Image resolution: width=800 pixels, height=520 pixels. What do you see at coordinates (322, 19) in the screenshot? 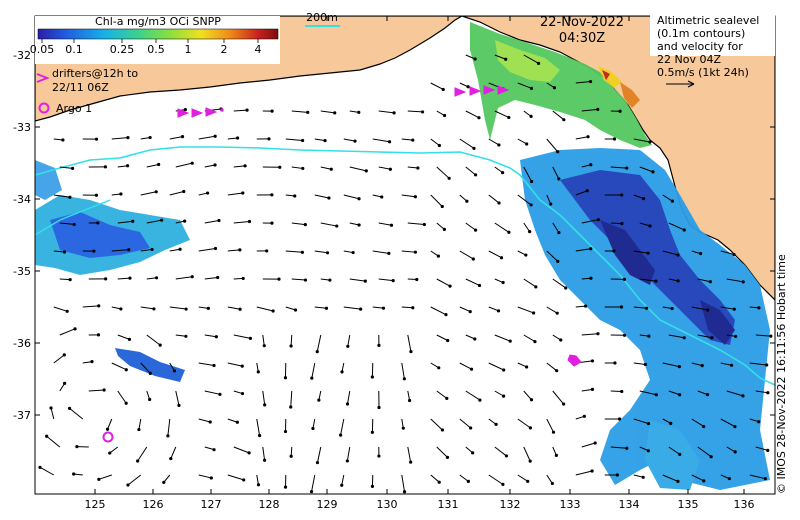
I see `bathymetry-legend: 200m` at bounding box center [322, 19].